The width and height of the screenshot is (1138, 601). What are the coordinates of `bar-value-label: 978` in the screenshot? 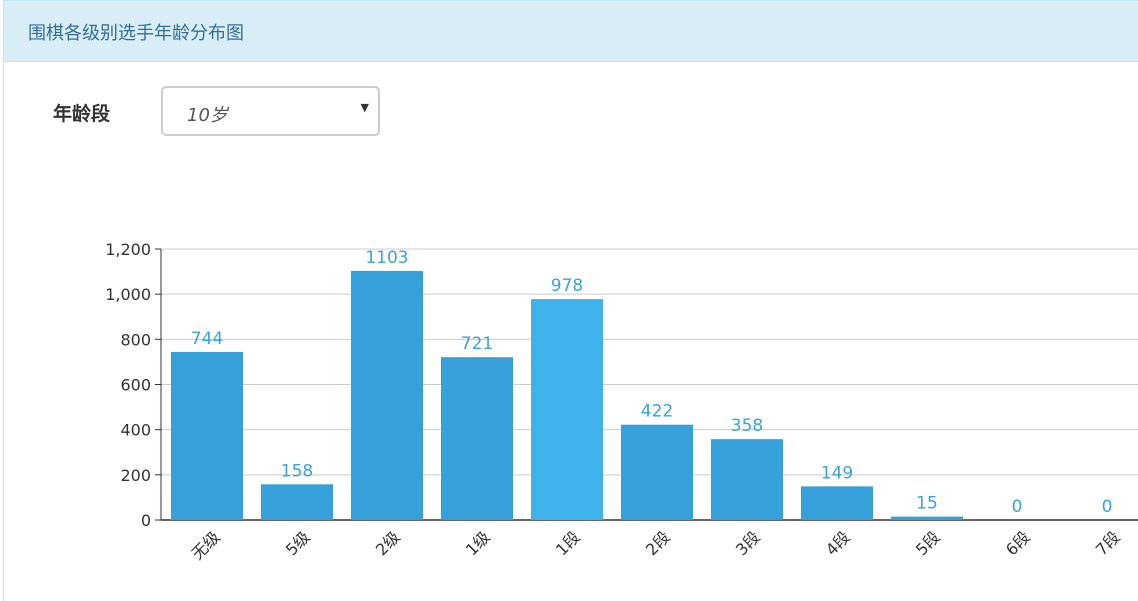 It's located at (567, 286).